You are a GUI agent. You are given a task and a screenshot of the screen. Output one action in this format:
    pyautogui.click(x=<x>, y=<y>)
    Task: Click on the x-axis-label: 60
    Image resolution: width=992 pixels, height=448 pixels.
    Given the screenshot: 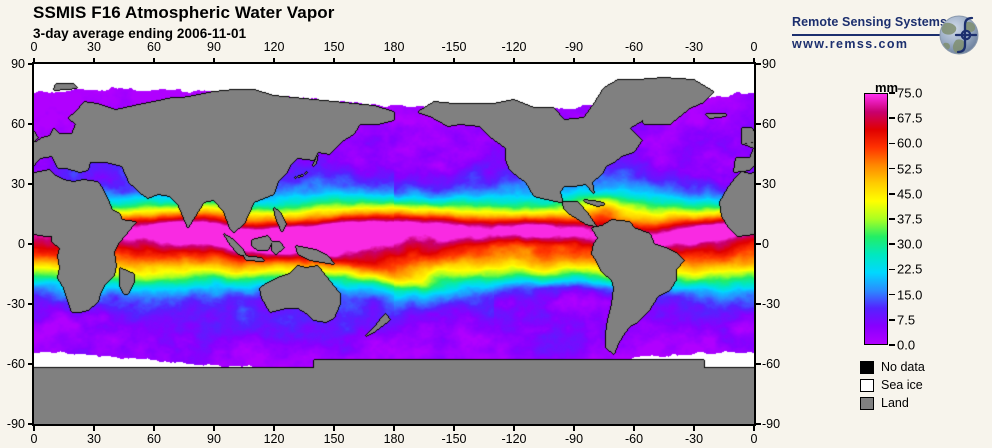 What is the action you would take?
    pyautogui.click(x=154, y=439)
    